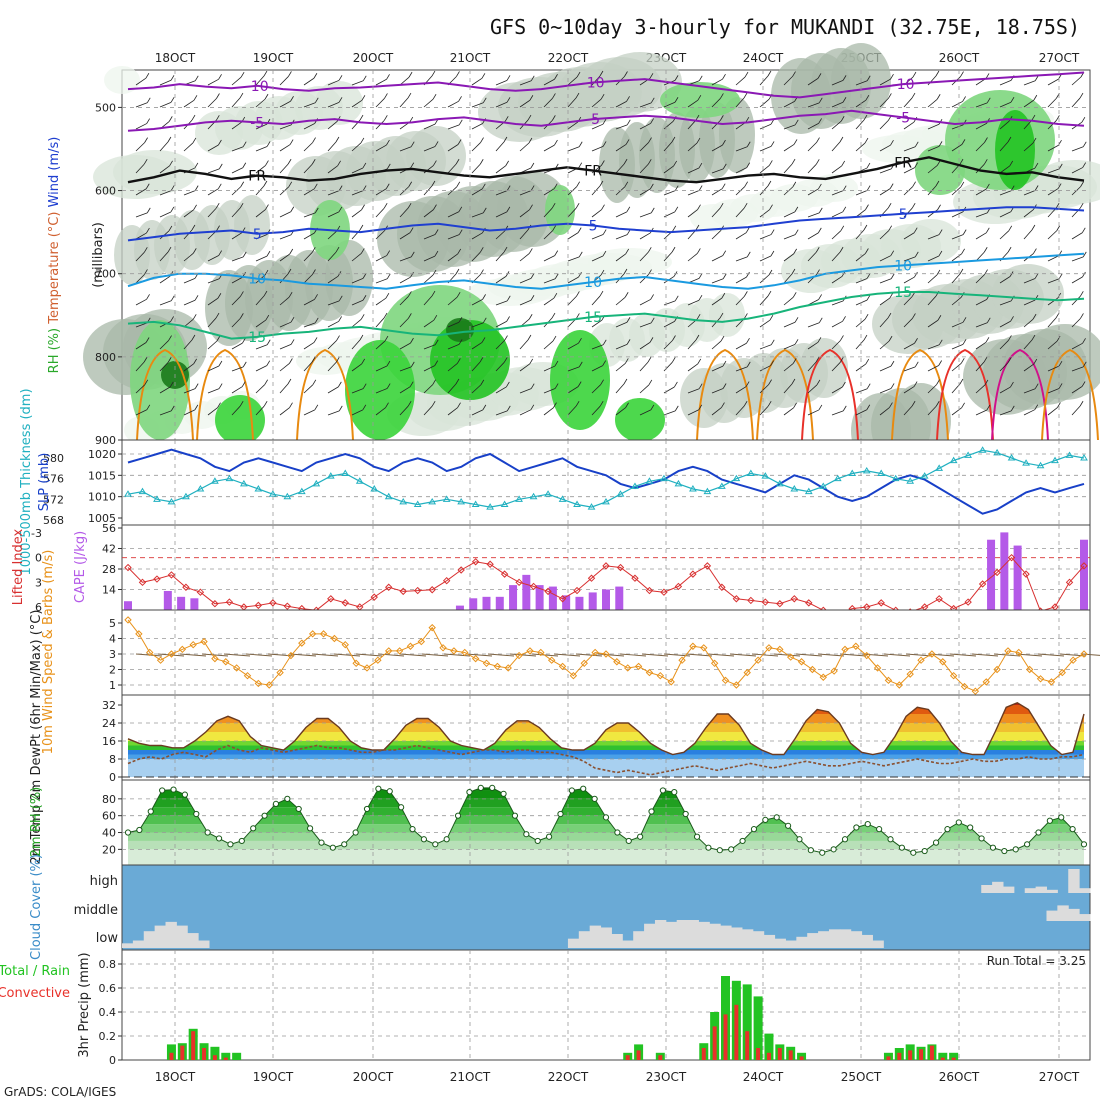  I want to click on dewpt-line, so click(606, 760).